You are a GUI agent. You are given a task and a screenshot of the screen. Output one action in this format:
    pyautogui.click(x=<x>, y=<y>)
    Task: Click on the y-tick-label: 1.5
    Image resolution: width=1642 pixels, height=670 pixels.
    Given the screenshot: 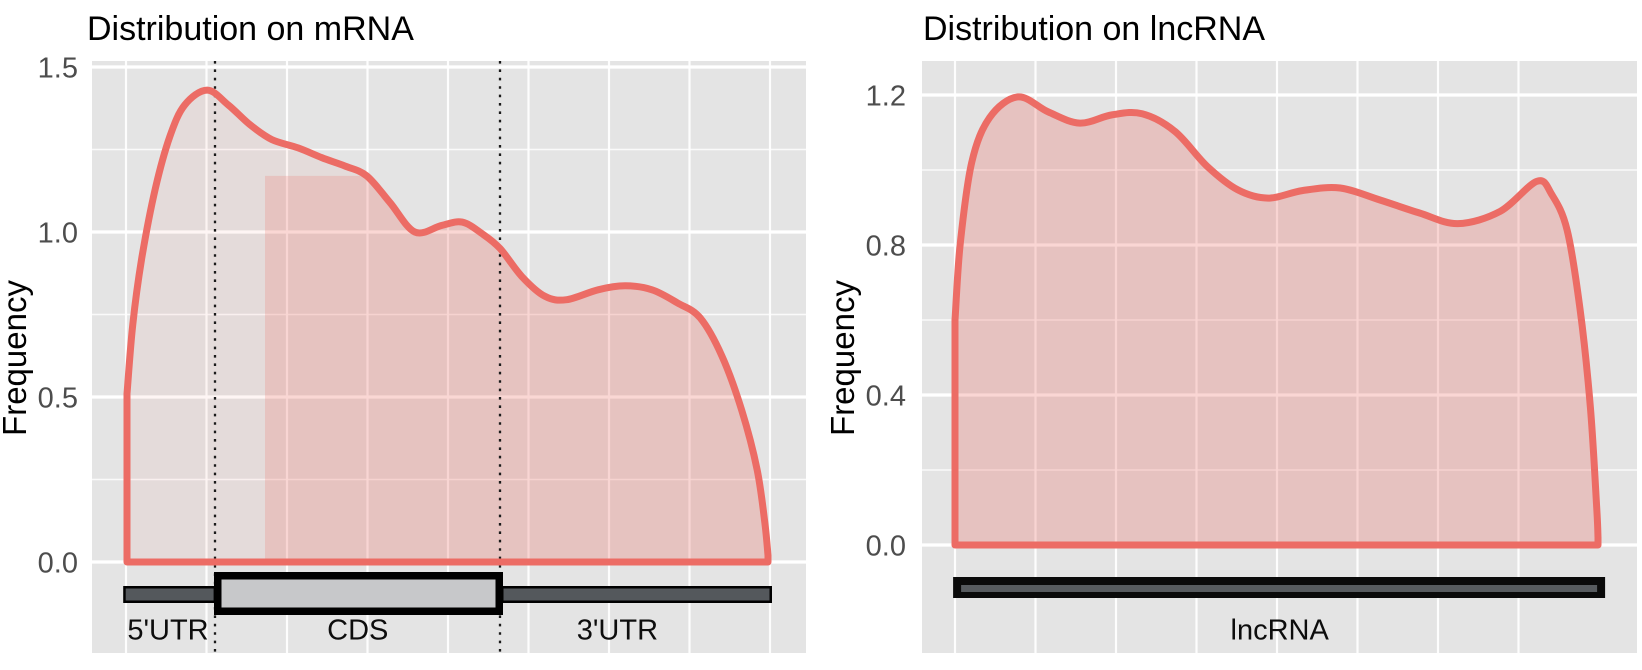 What is the action you would take?
    pyautogui.click(x=58, y=68)
    